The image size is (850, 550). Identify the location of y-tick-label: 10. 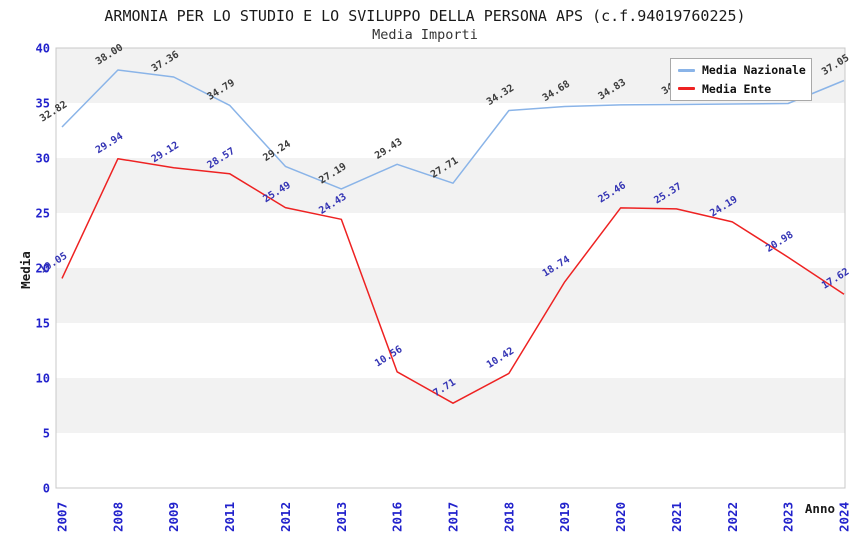
(43, 379).